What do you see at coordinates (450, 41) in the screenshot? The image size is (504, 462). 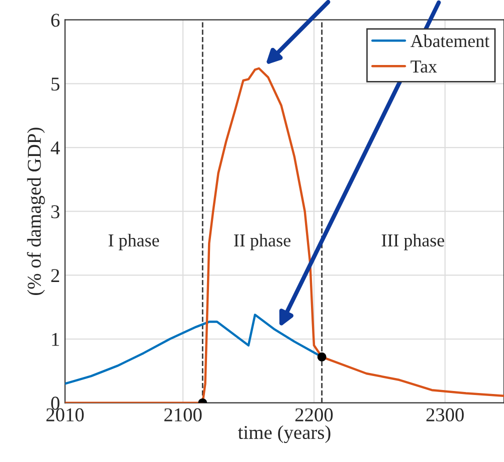 I see `legend-label: Abatement` at bounding box center [450, 41].